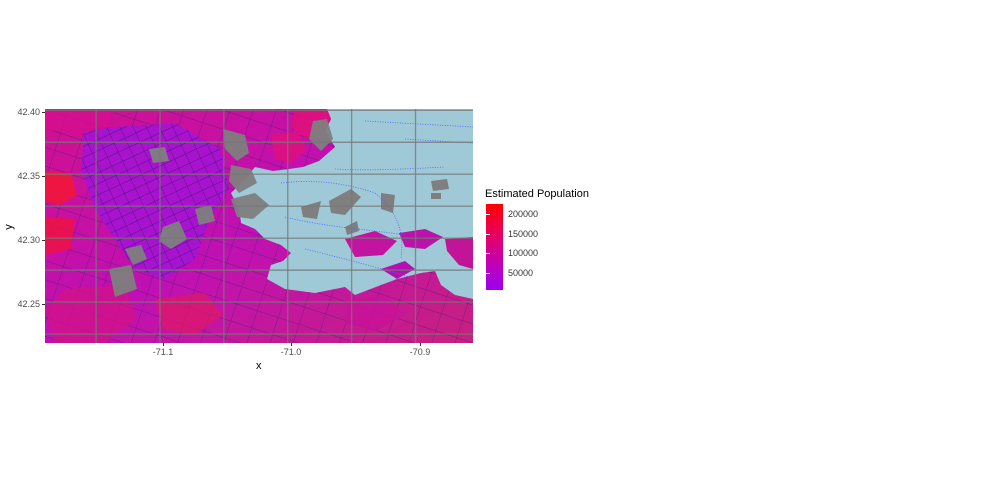 The height and width of the screenshot is (480, 1000). I want to click on high-population-area, so click(61, 188).